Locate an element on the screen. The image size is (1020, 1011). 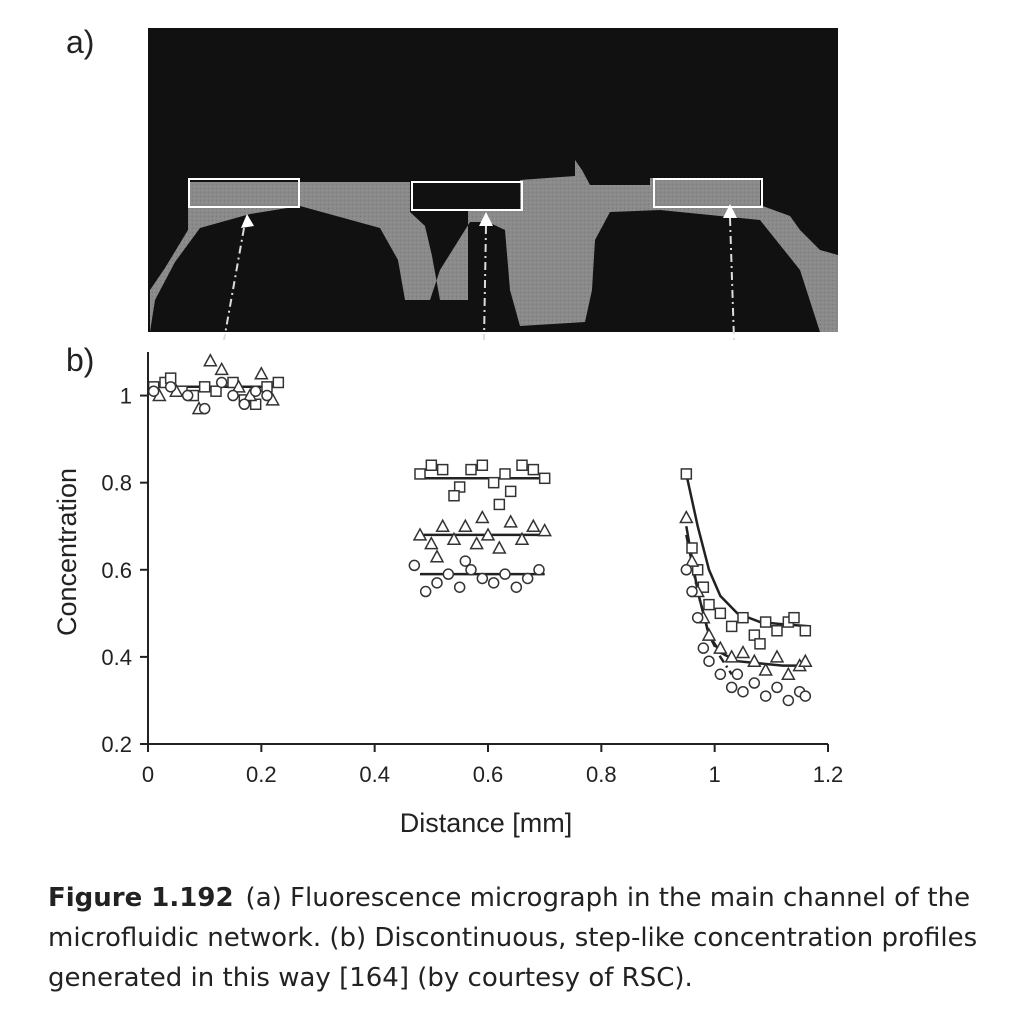
panel-b-label: b) is located at coordinates (80, 360).